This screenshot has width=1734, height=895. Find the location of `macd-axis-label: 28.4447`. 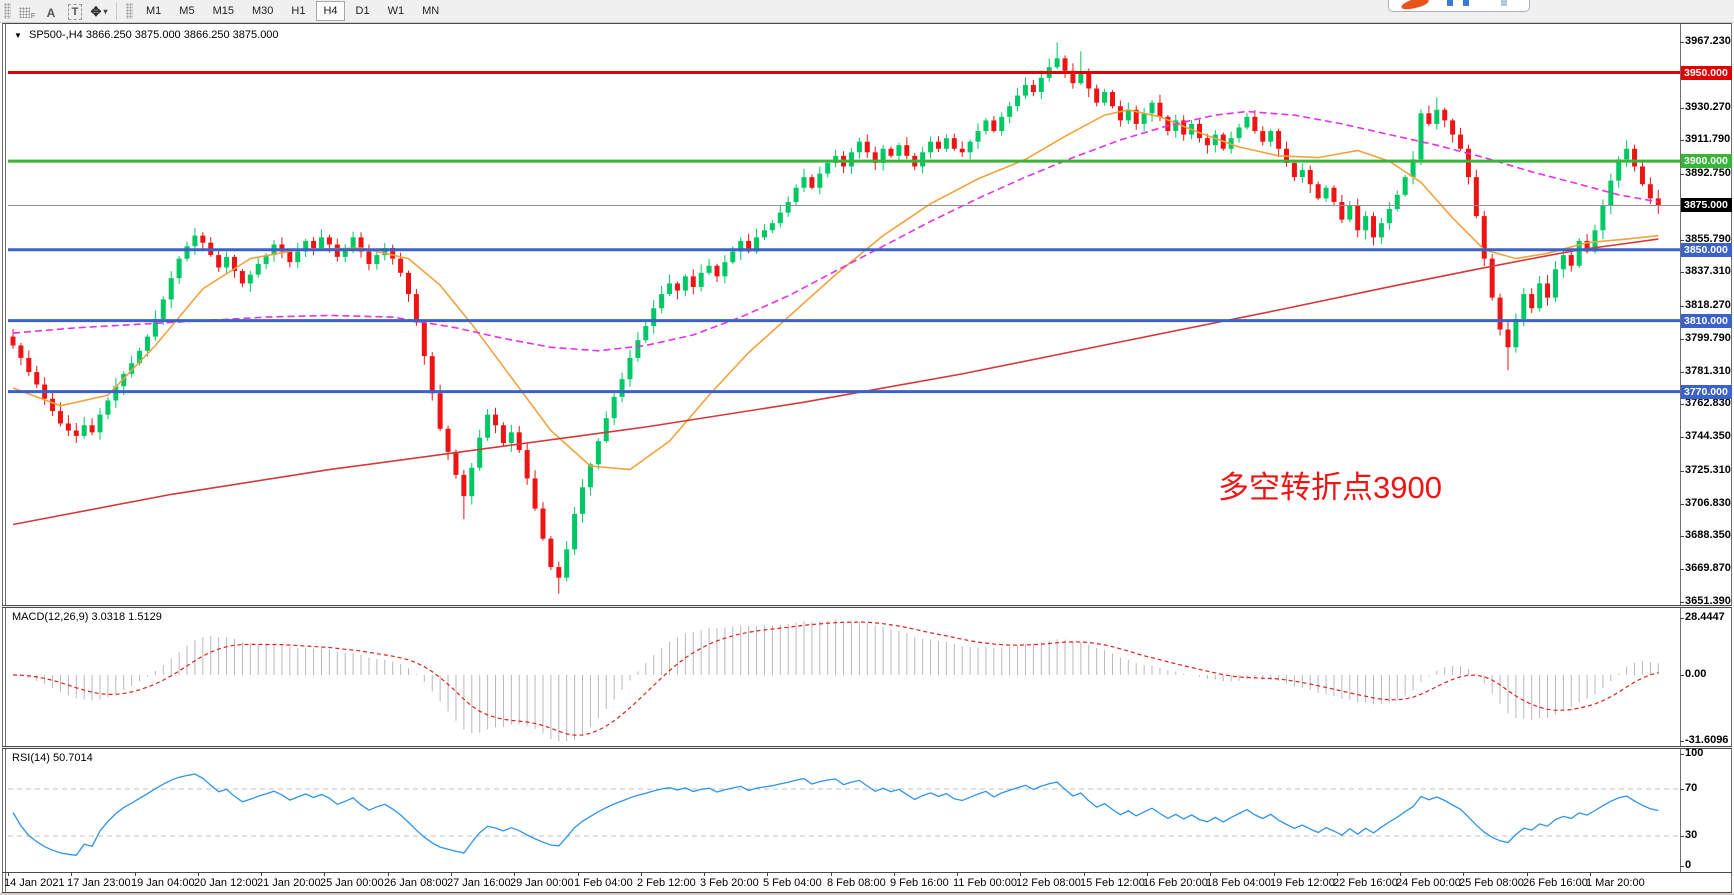

macd-axis-label: 28.4447 is located at coordinates (1705, 617).